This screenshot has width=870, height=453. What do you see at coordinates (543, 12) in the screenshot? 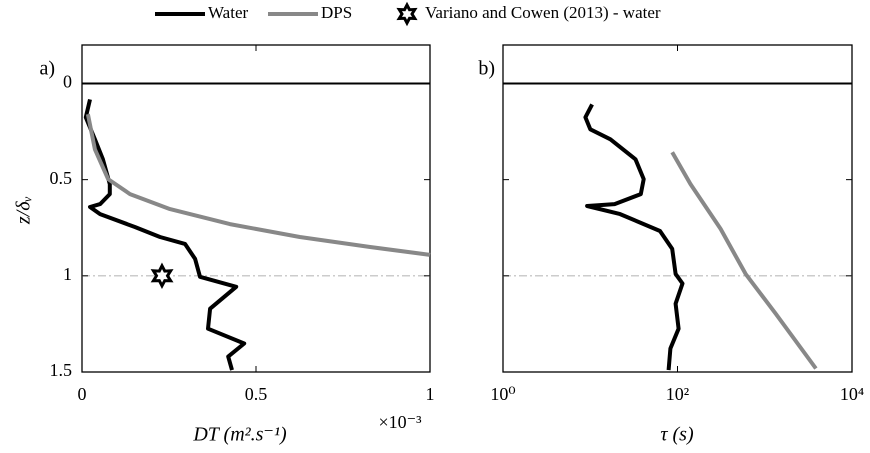
I see `legend-label: Variano and Cowen (2013) - water` at bounding box center [543, 12].